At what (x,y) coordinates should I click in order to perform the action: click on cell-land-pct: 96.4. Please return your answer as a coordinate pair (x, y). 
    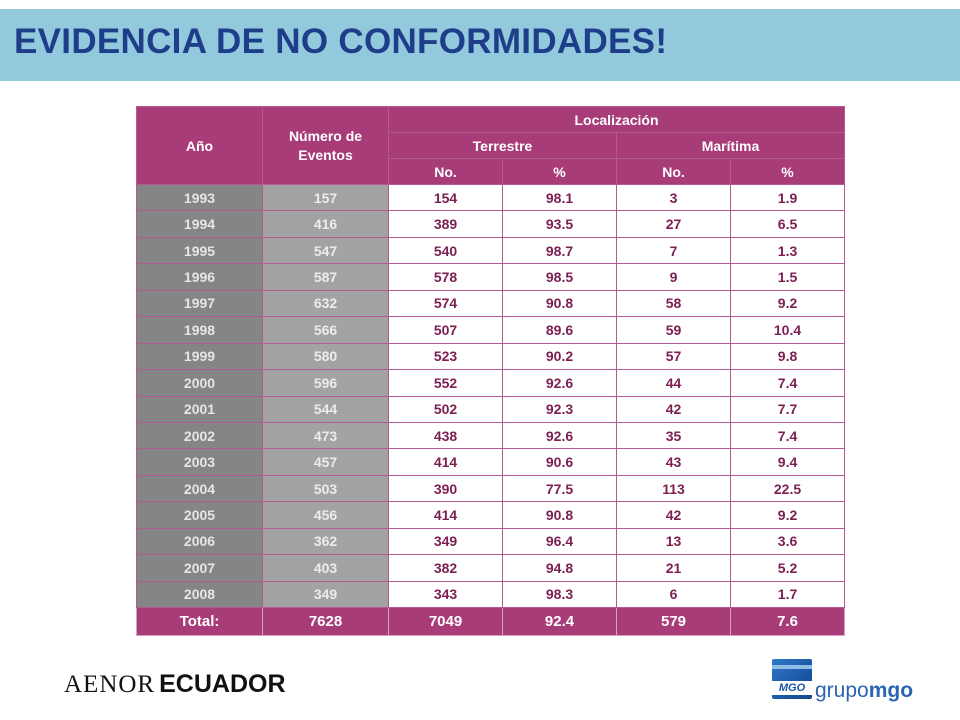
    Looking at the image, I should click on (559, 541).